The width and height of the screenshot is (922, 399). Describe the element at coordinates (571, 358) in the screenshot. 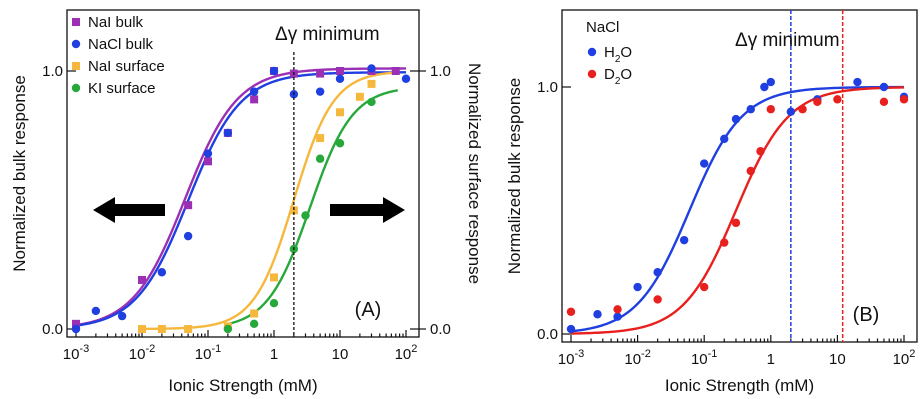

I see `x-tick-label: 10⁻³` at that location.